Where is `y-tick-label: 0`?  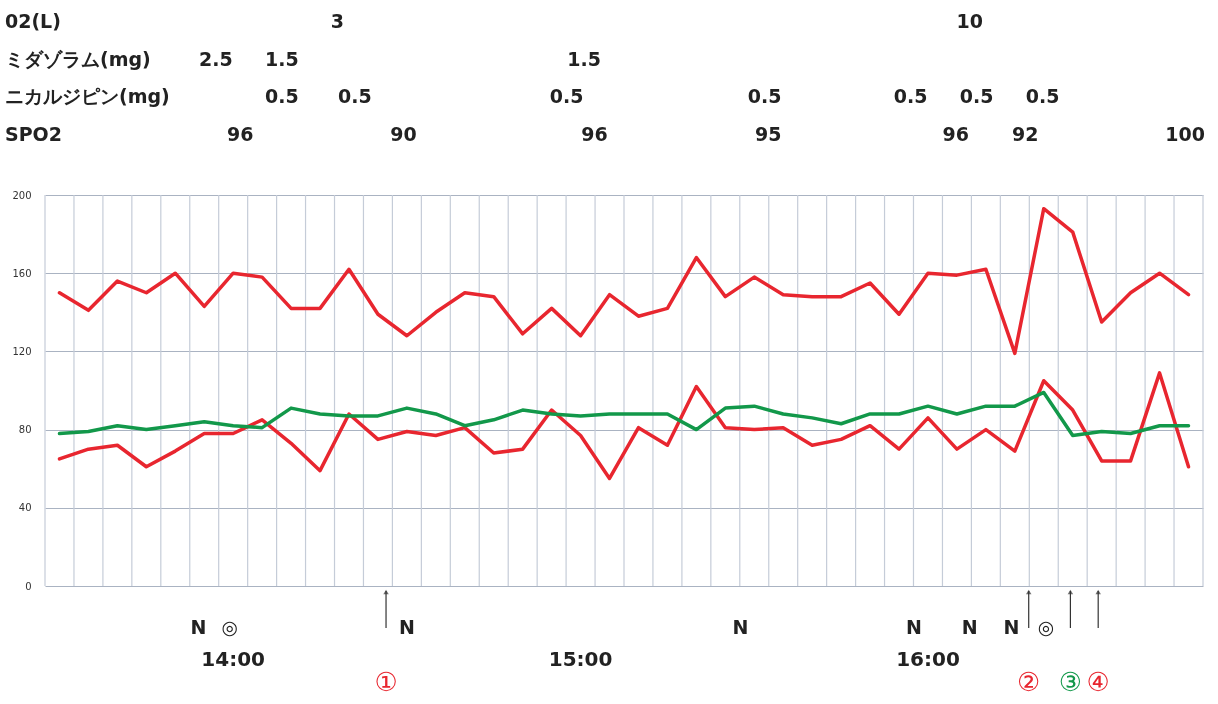 y-tick-label: 0 is located at coordinates (28, 586).